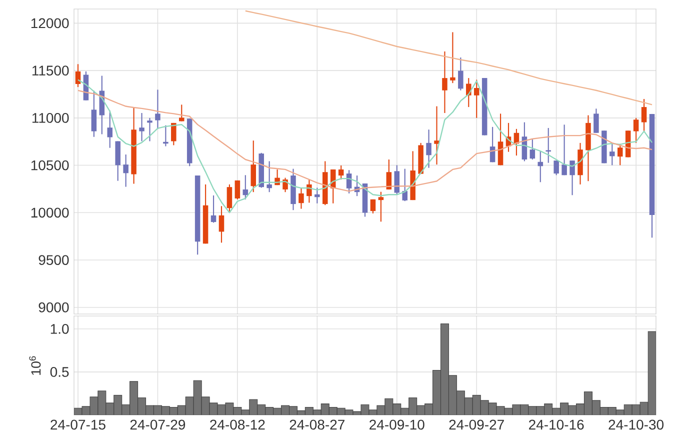  I want to click on y-tick-label: 9500, so click(53, 260).